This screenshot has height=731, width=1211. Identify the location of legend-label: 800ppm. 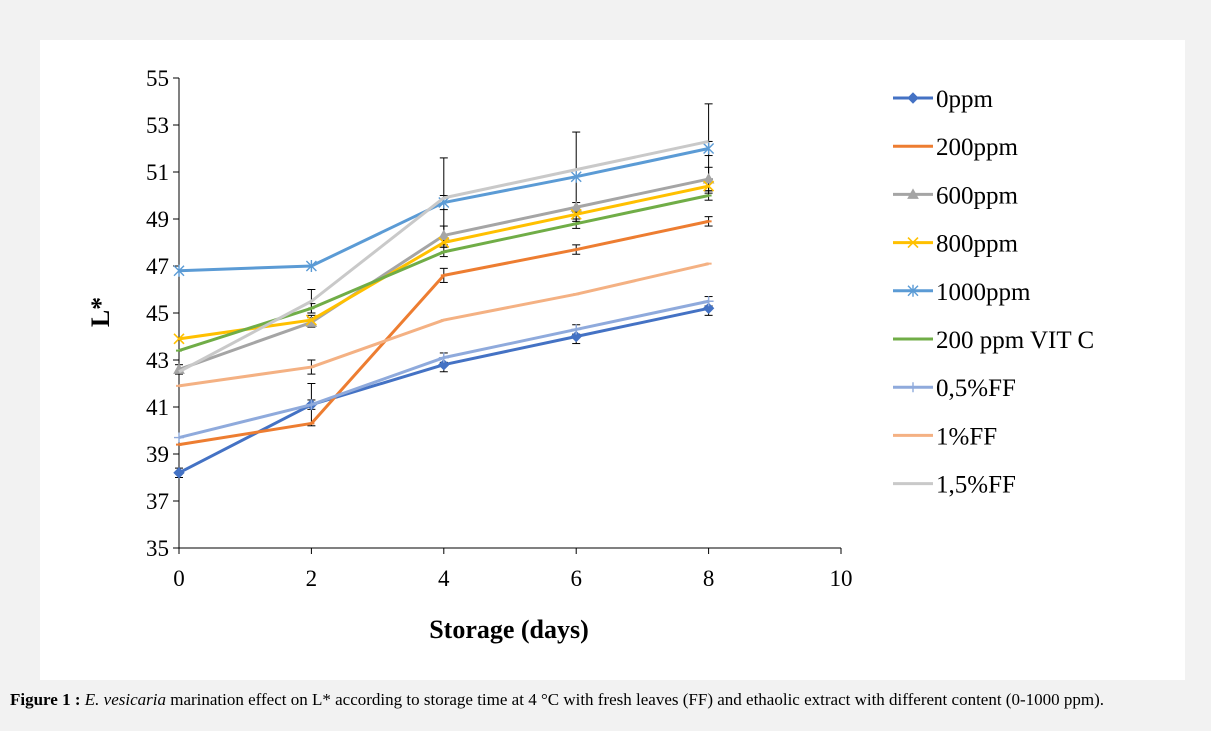
(977, 244).